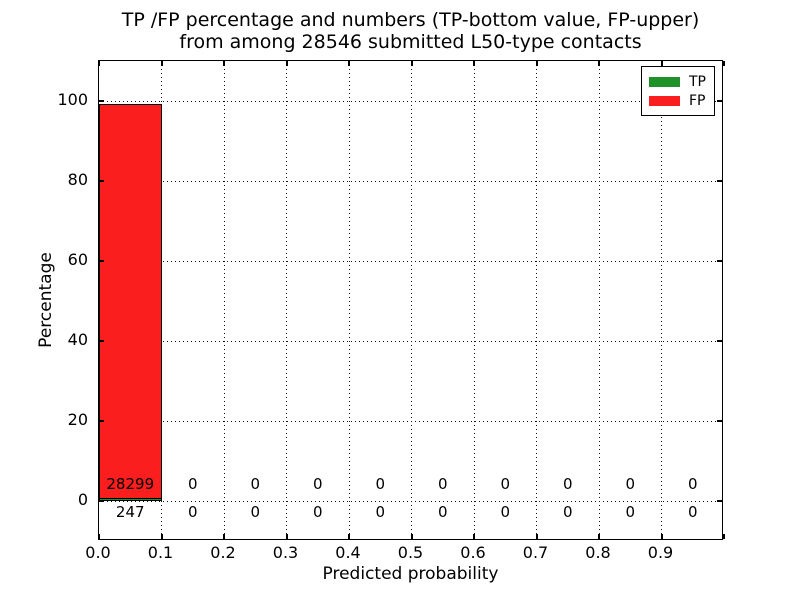 The image size is (800, 600). I want to click on x-axis-label: Predicted probability, so click(410, 574).